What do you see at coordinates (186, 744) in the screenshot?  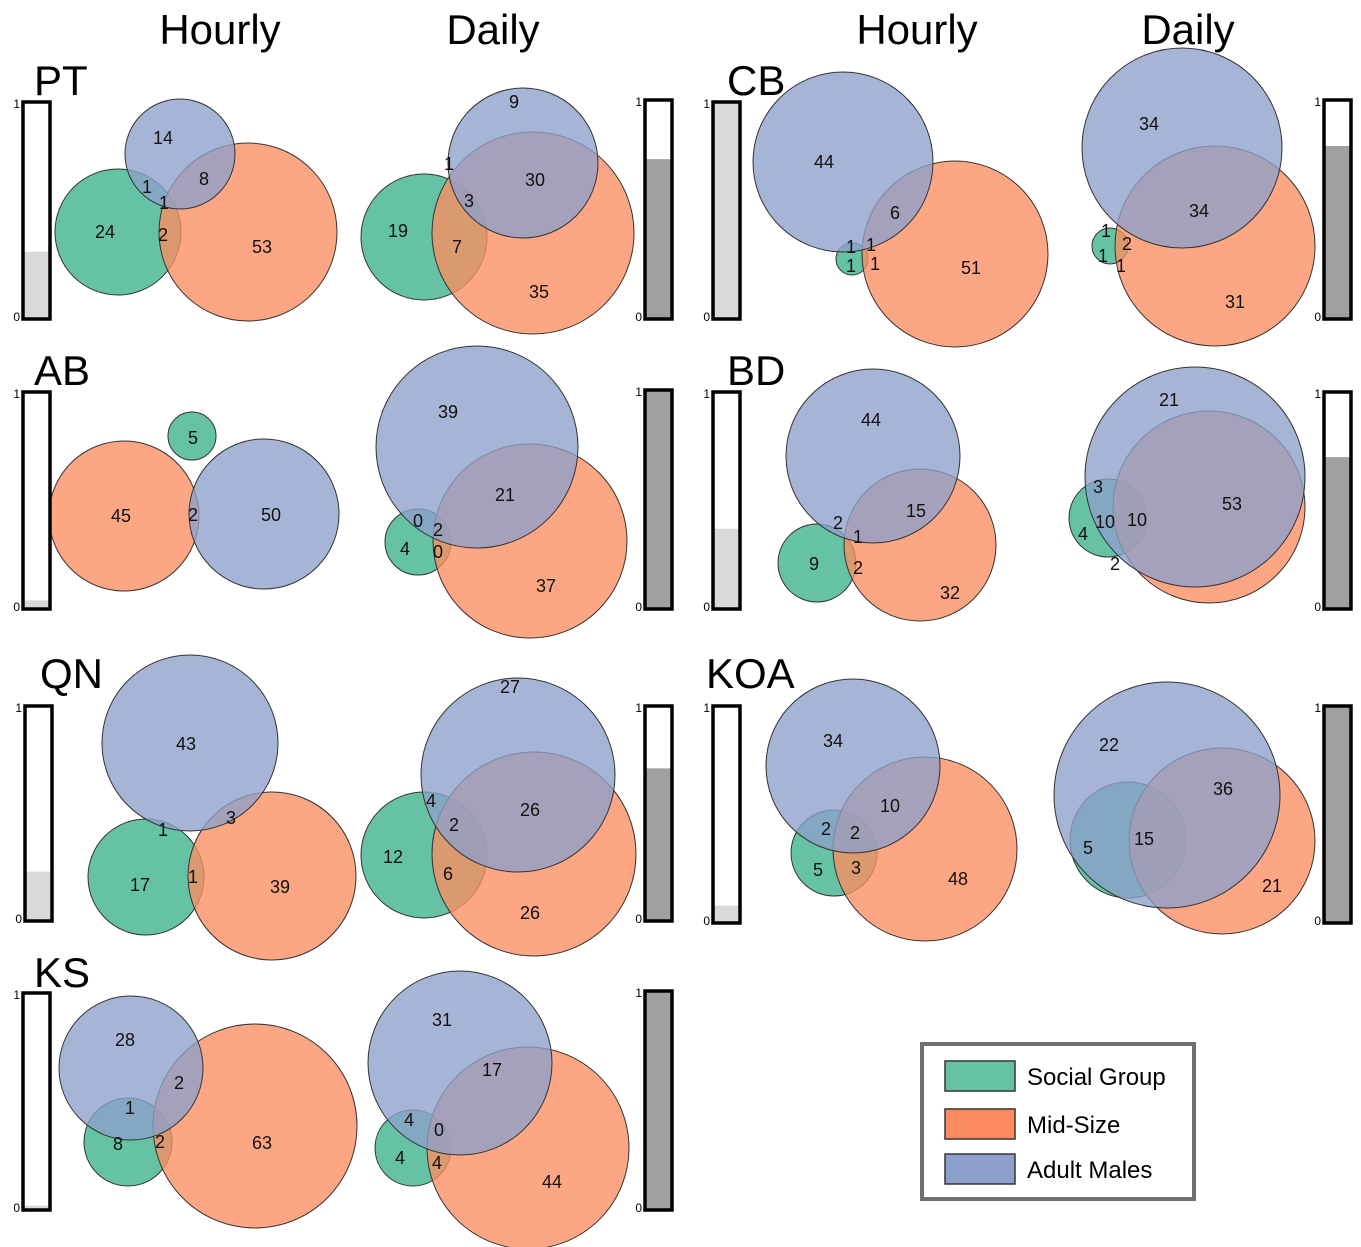 I see `qn-hourly-count-label: 43` at bounding box center [186, 744].